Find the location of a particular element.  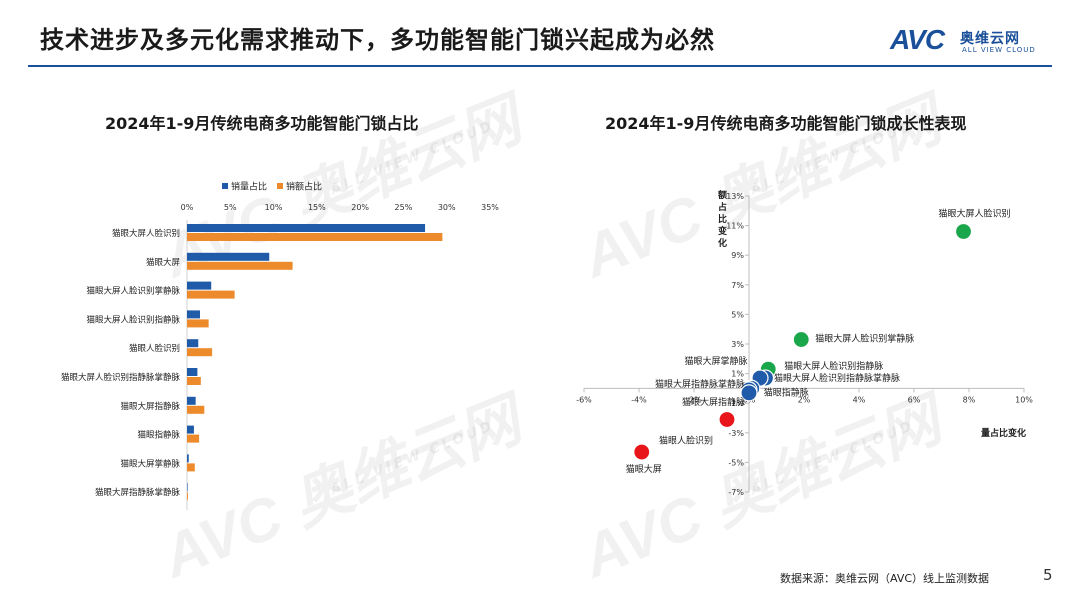

y-tick-label: 5% is located at coordinates (737, 314).